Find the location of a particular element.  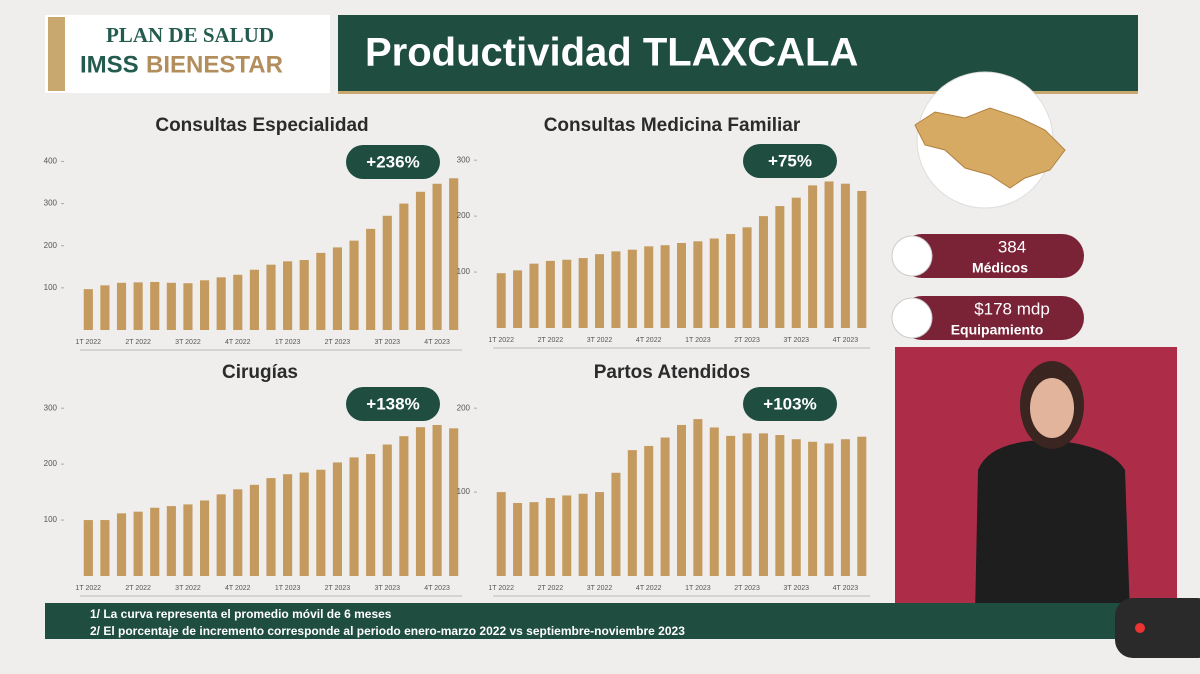

chart-title: Consultas Medicina Familiar is located at coordinates (672, 125).